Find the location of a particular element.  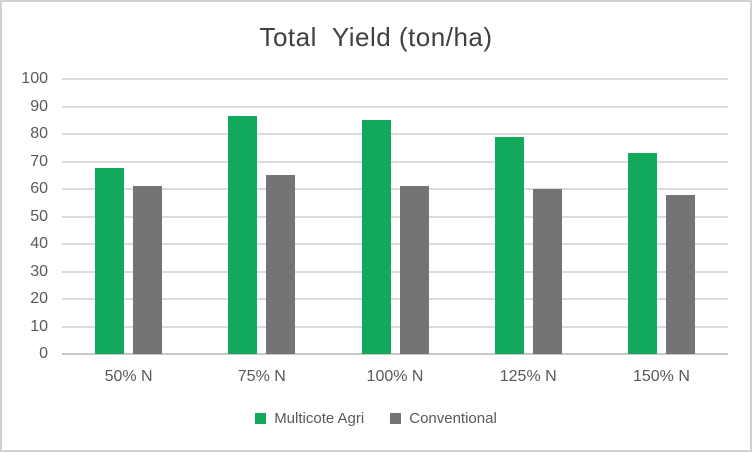

bar-group-50-n is located at coordinates (128, 216).